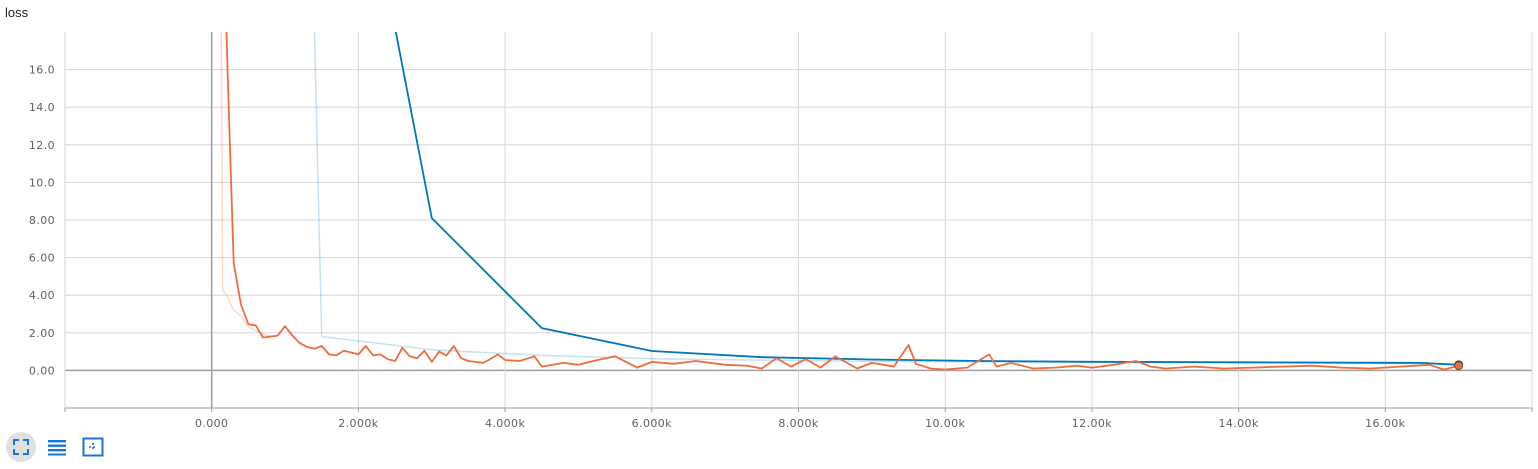 The height and width of the screenshot is (469, 1538). What do you see at coordinates (17, 12) in the screenshot?
I see `chart-title: loss` at bounding box center [17, 12].